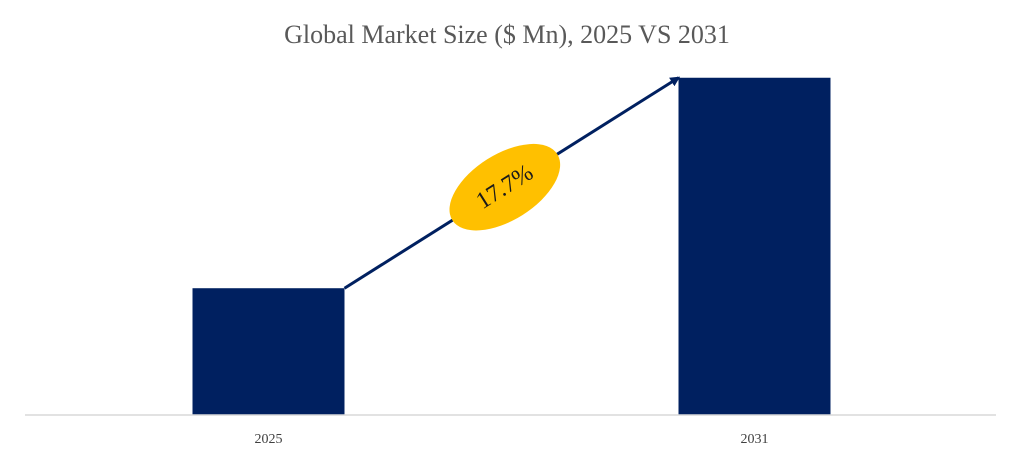  Describe the element at coordinates (507, 34) in the screenshot. I see `chart-title: Global Market Size ($ Mn), 2025 VS 2031` at that location.